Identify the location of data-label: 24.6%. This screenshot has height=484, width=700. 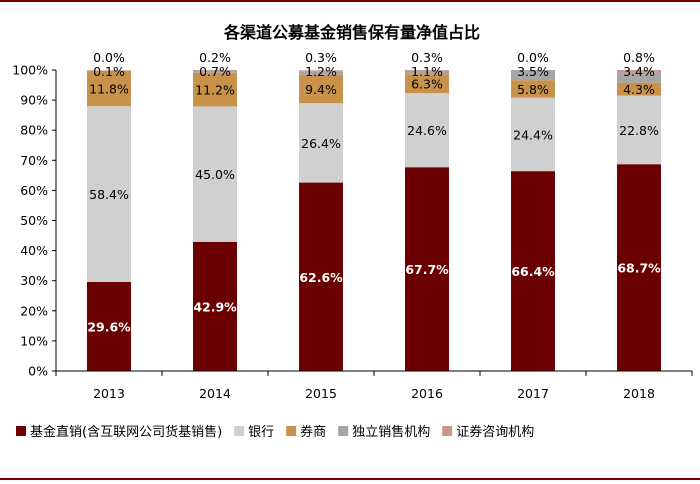
(427, 130).